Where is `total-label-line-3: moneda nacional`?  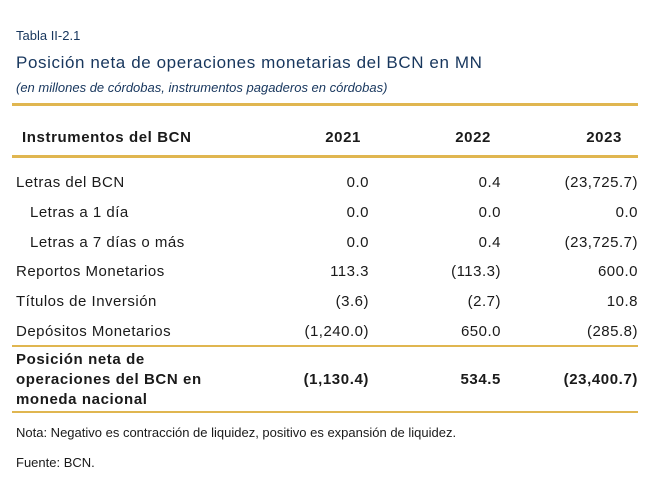 total-label-line-3: moneda nacional is located at coordinates (82, 399).